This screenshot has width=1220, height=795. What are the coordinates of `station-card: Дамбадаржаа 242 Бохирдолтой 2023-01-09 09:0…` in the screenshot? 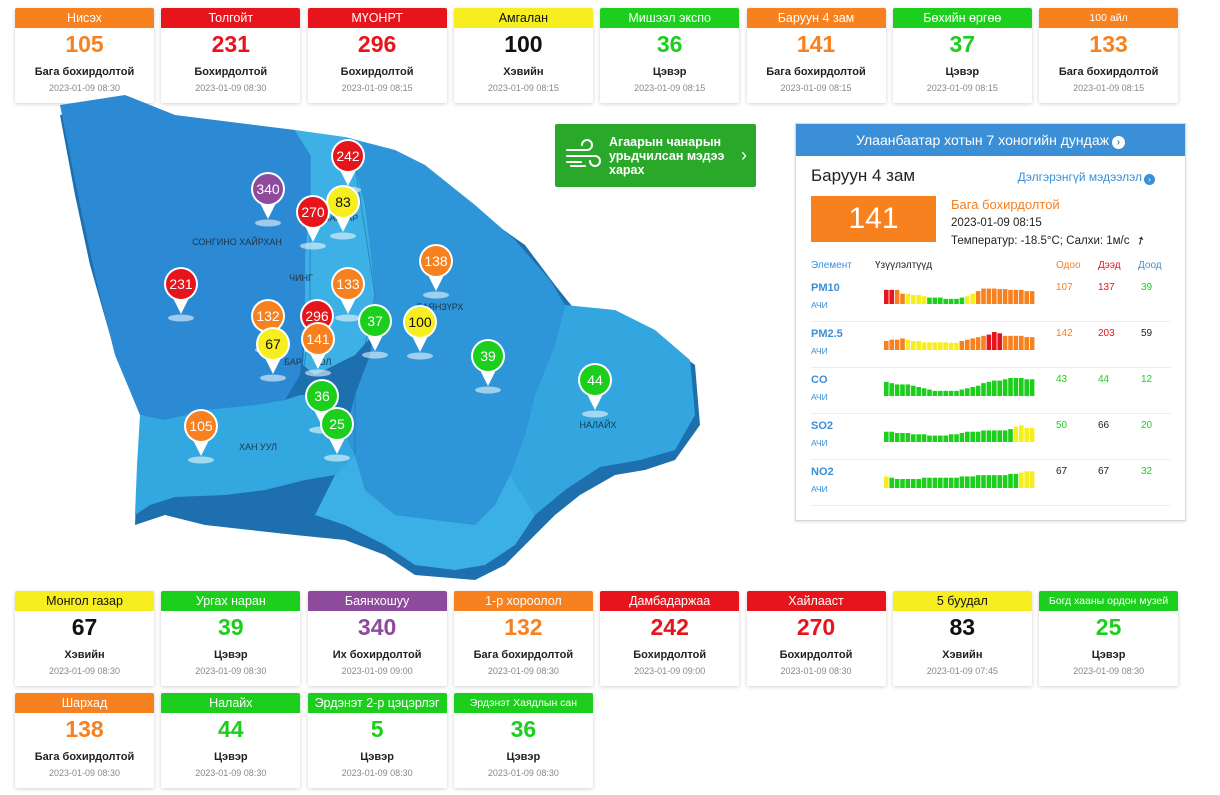 It's located at (670, 638).